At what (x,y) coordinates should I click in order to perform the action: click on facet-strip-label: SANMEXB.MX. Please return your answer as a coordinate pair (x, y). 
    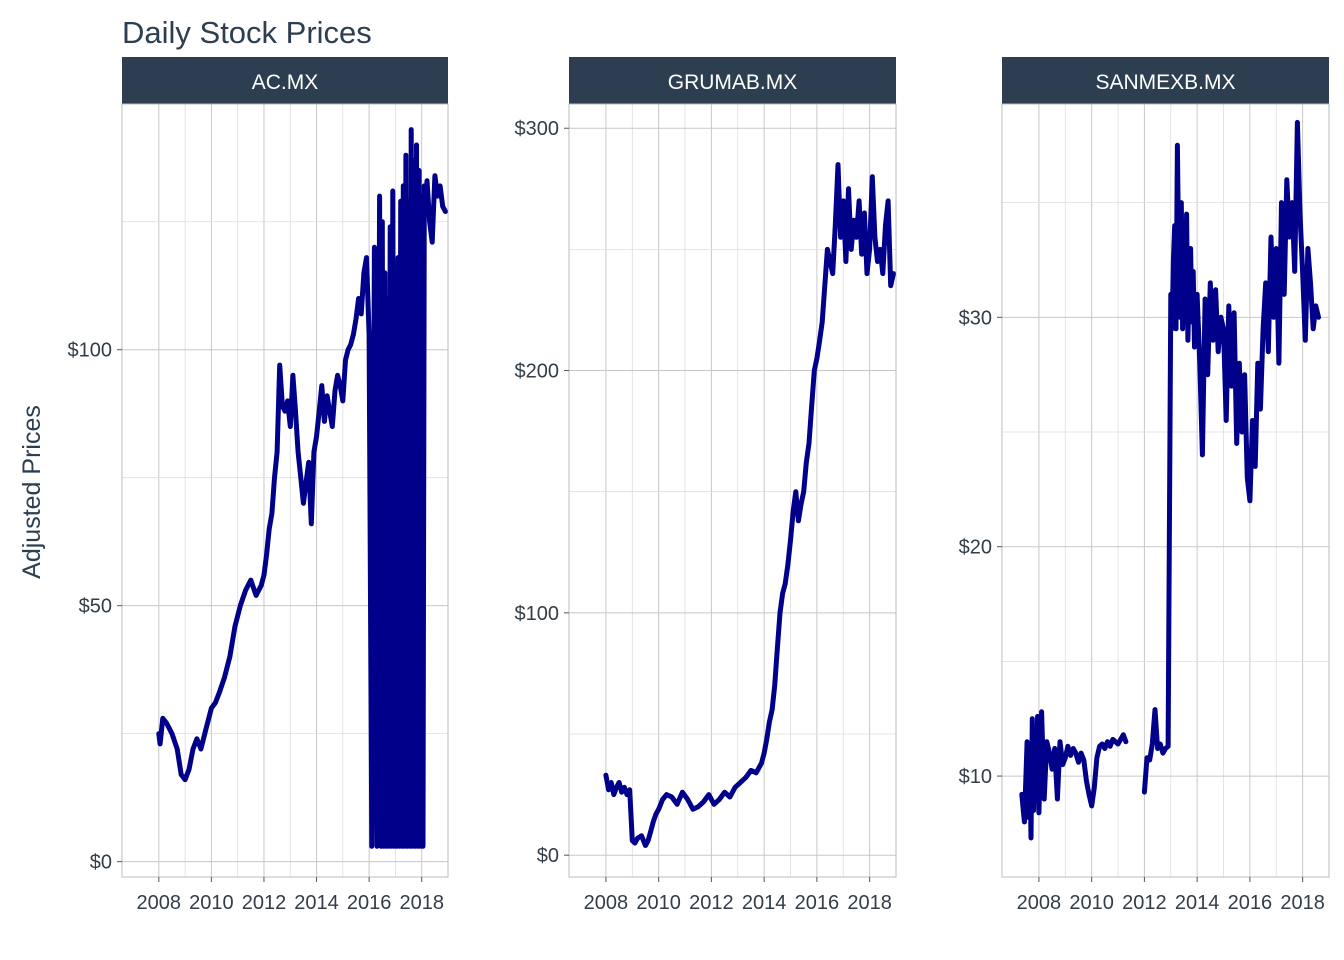
    Looking at the image, I should click on (1165, 82).